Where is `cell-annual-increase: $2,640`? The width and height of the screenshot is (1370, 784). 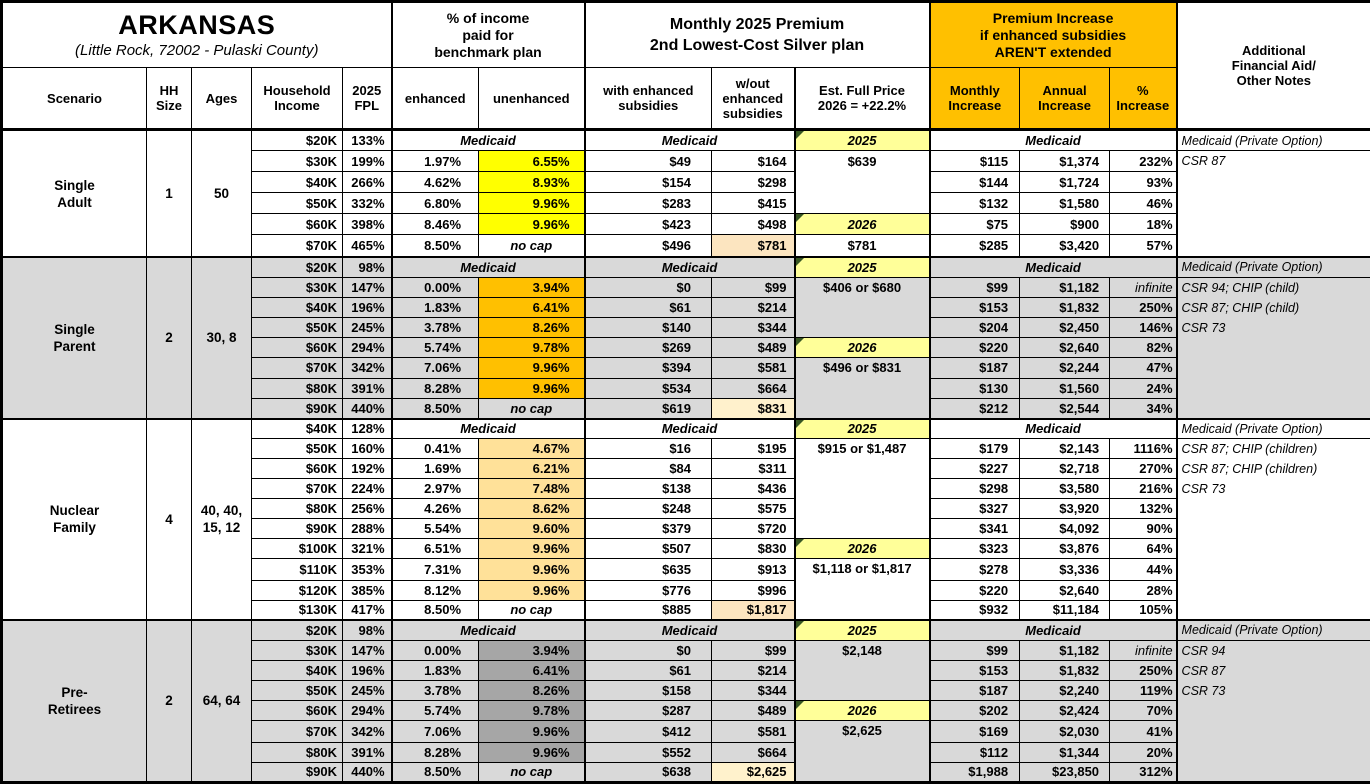
cell-annual-increase: $2,640 is located at coordinates (1065, 347).